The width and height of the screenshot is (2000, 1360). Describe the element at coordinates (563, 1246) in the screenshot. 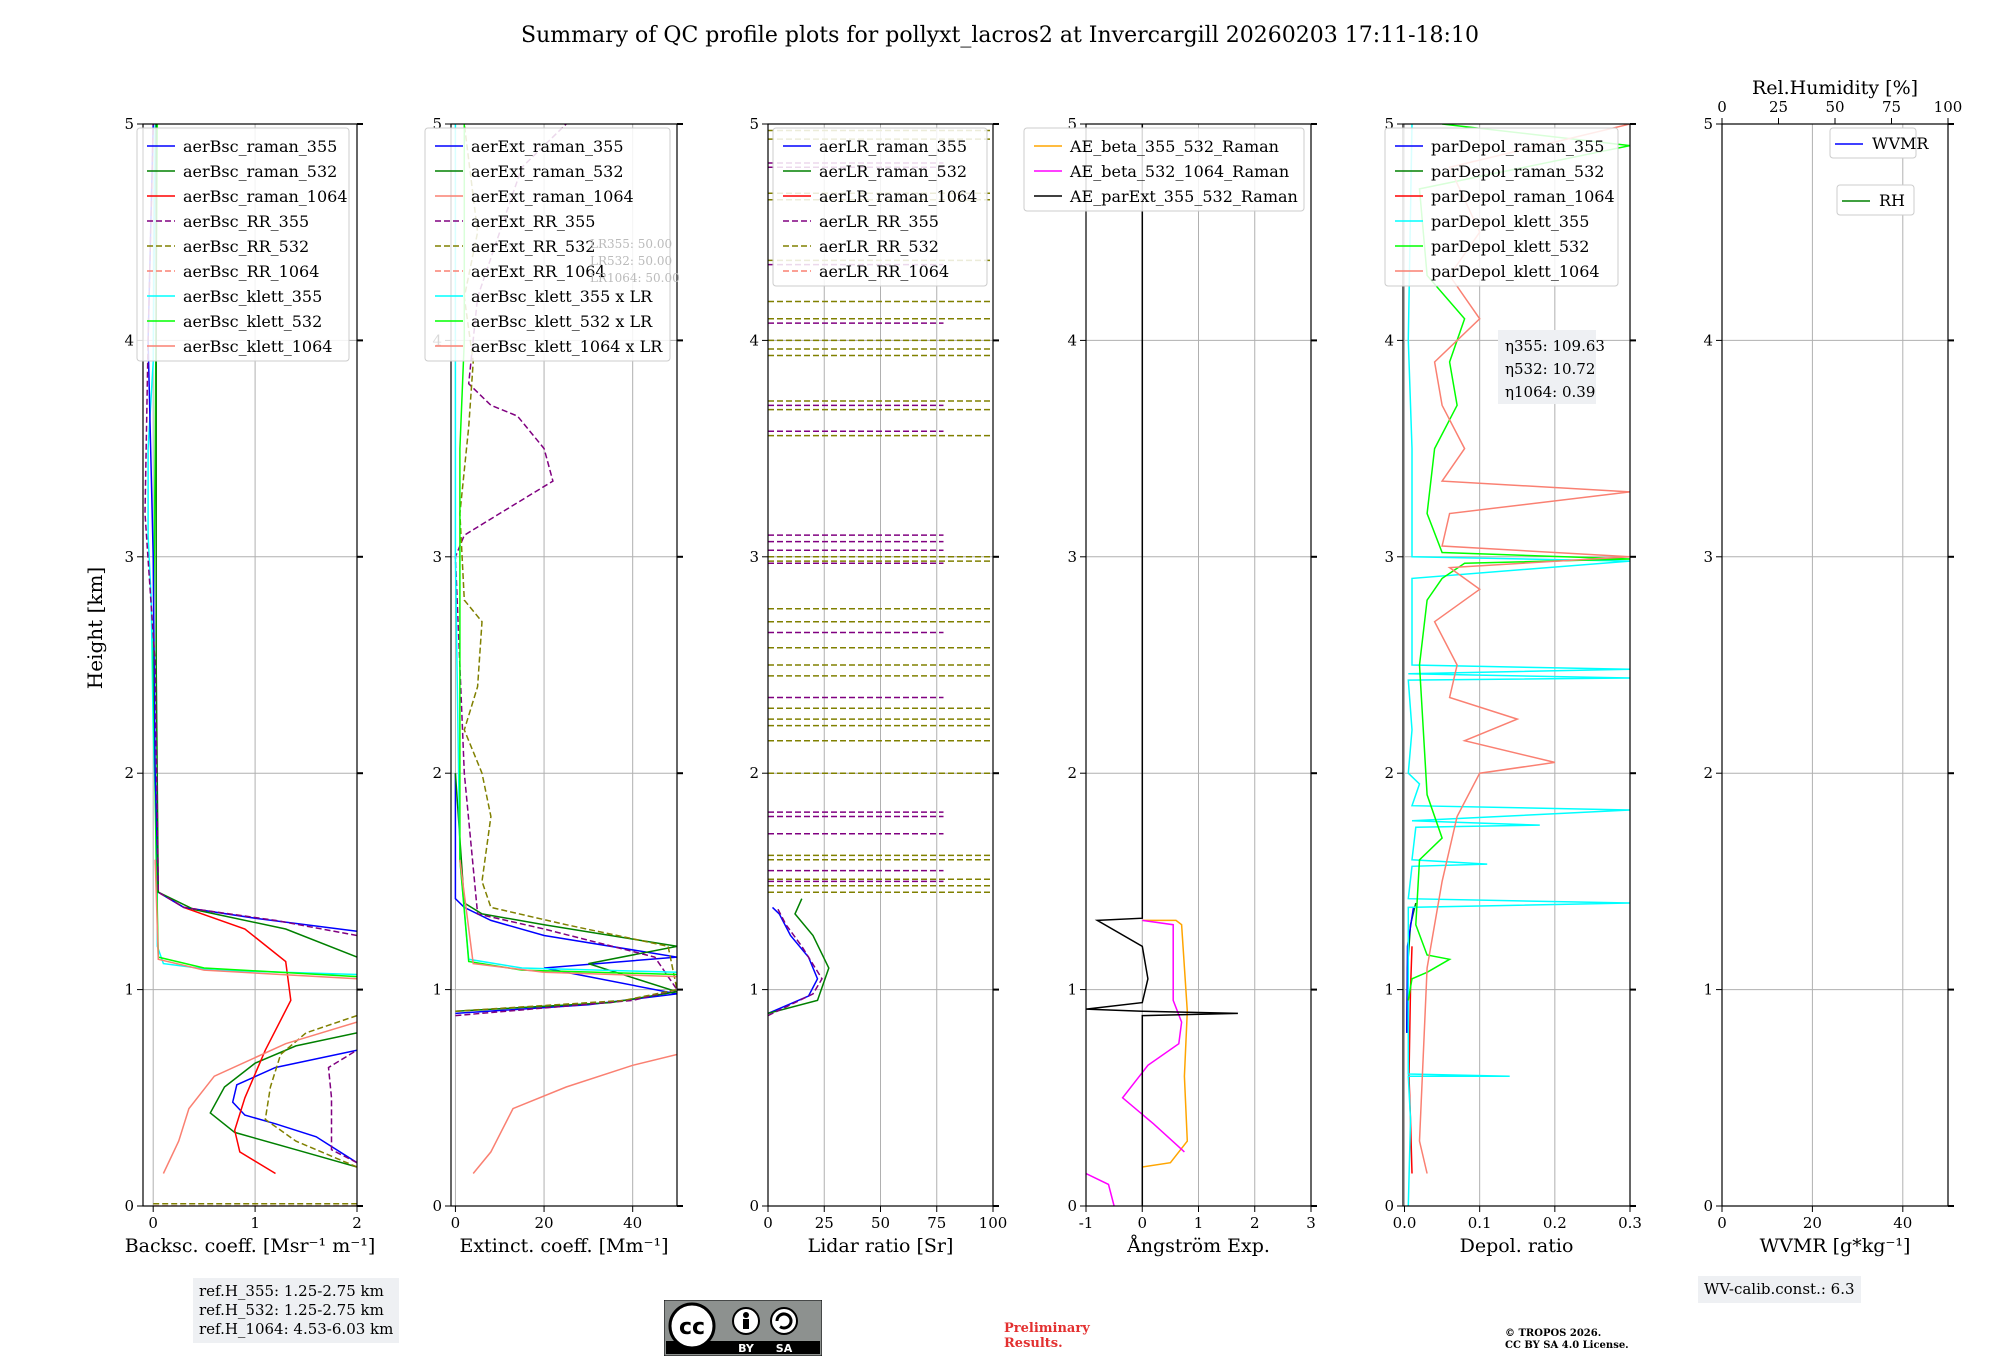

I see `x-axis-label: Extinct. coeff. [Mm⁻¹]` at that location.